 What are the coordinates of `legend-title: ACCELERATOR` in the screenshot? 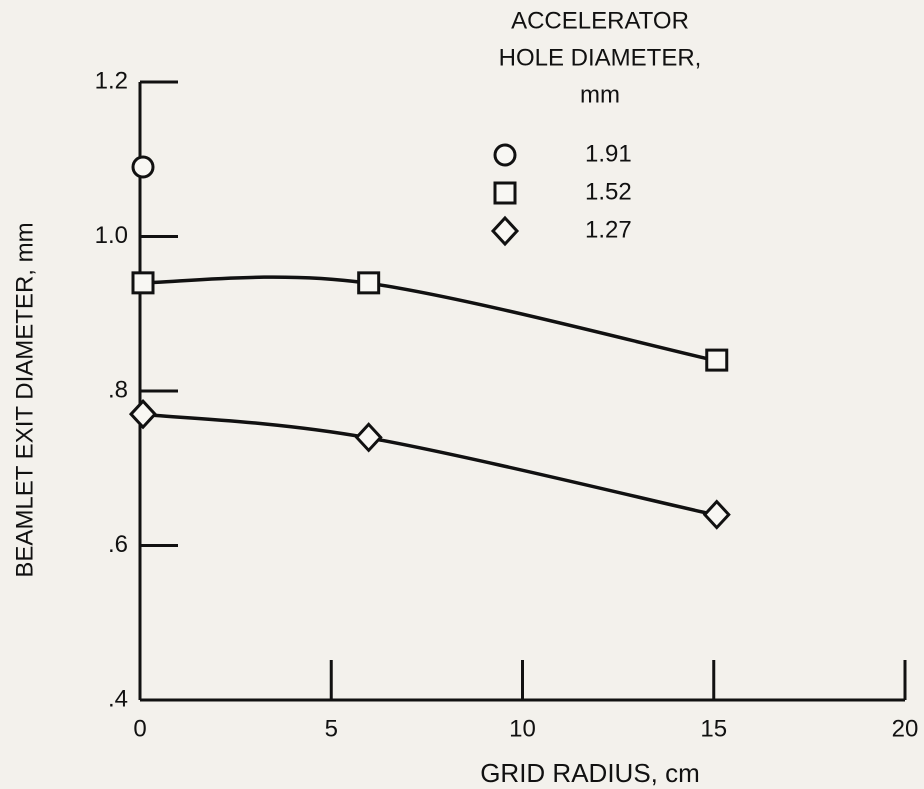 It's located at (600, 20).